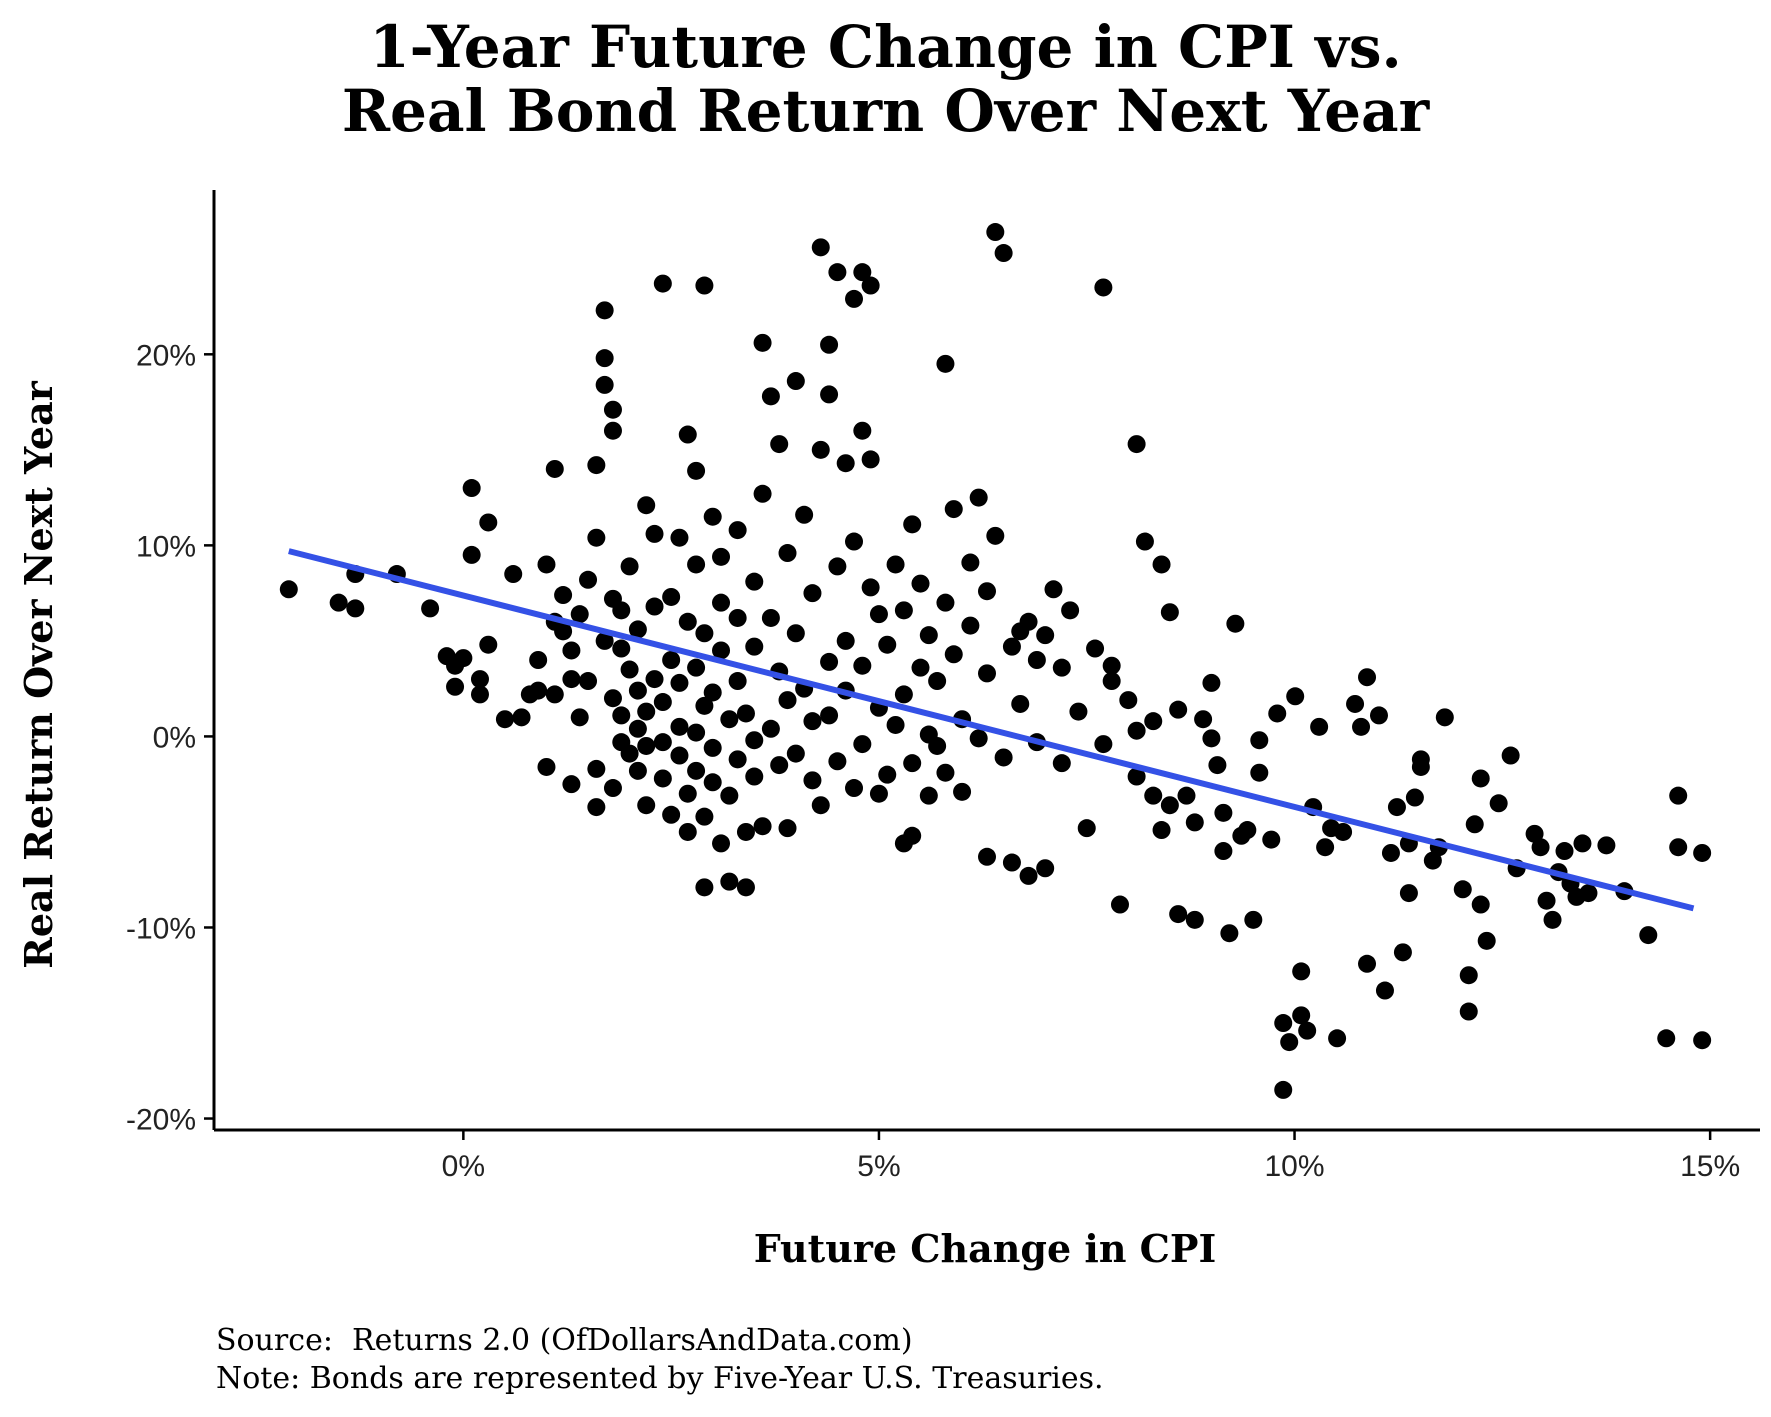  I want to click on x-tick-label: 10%, so click(1295, 1166).